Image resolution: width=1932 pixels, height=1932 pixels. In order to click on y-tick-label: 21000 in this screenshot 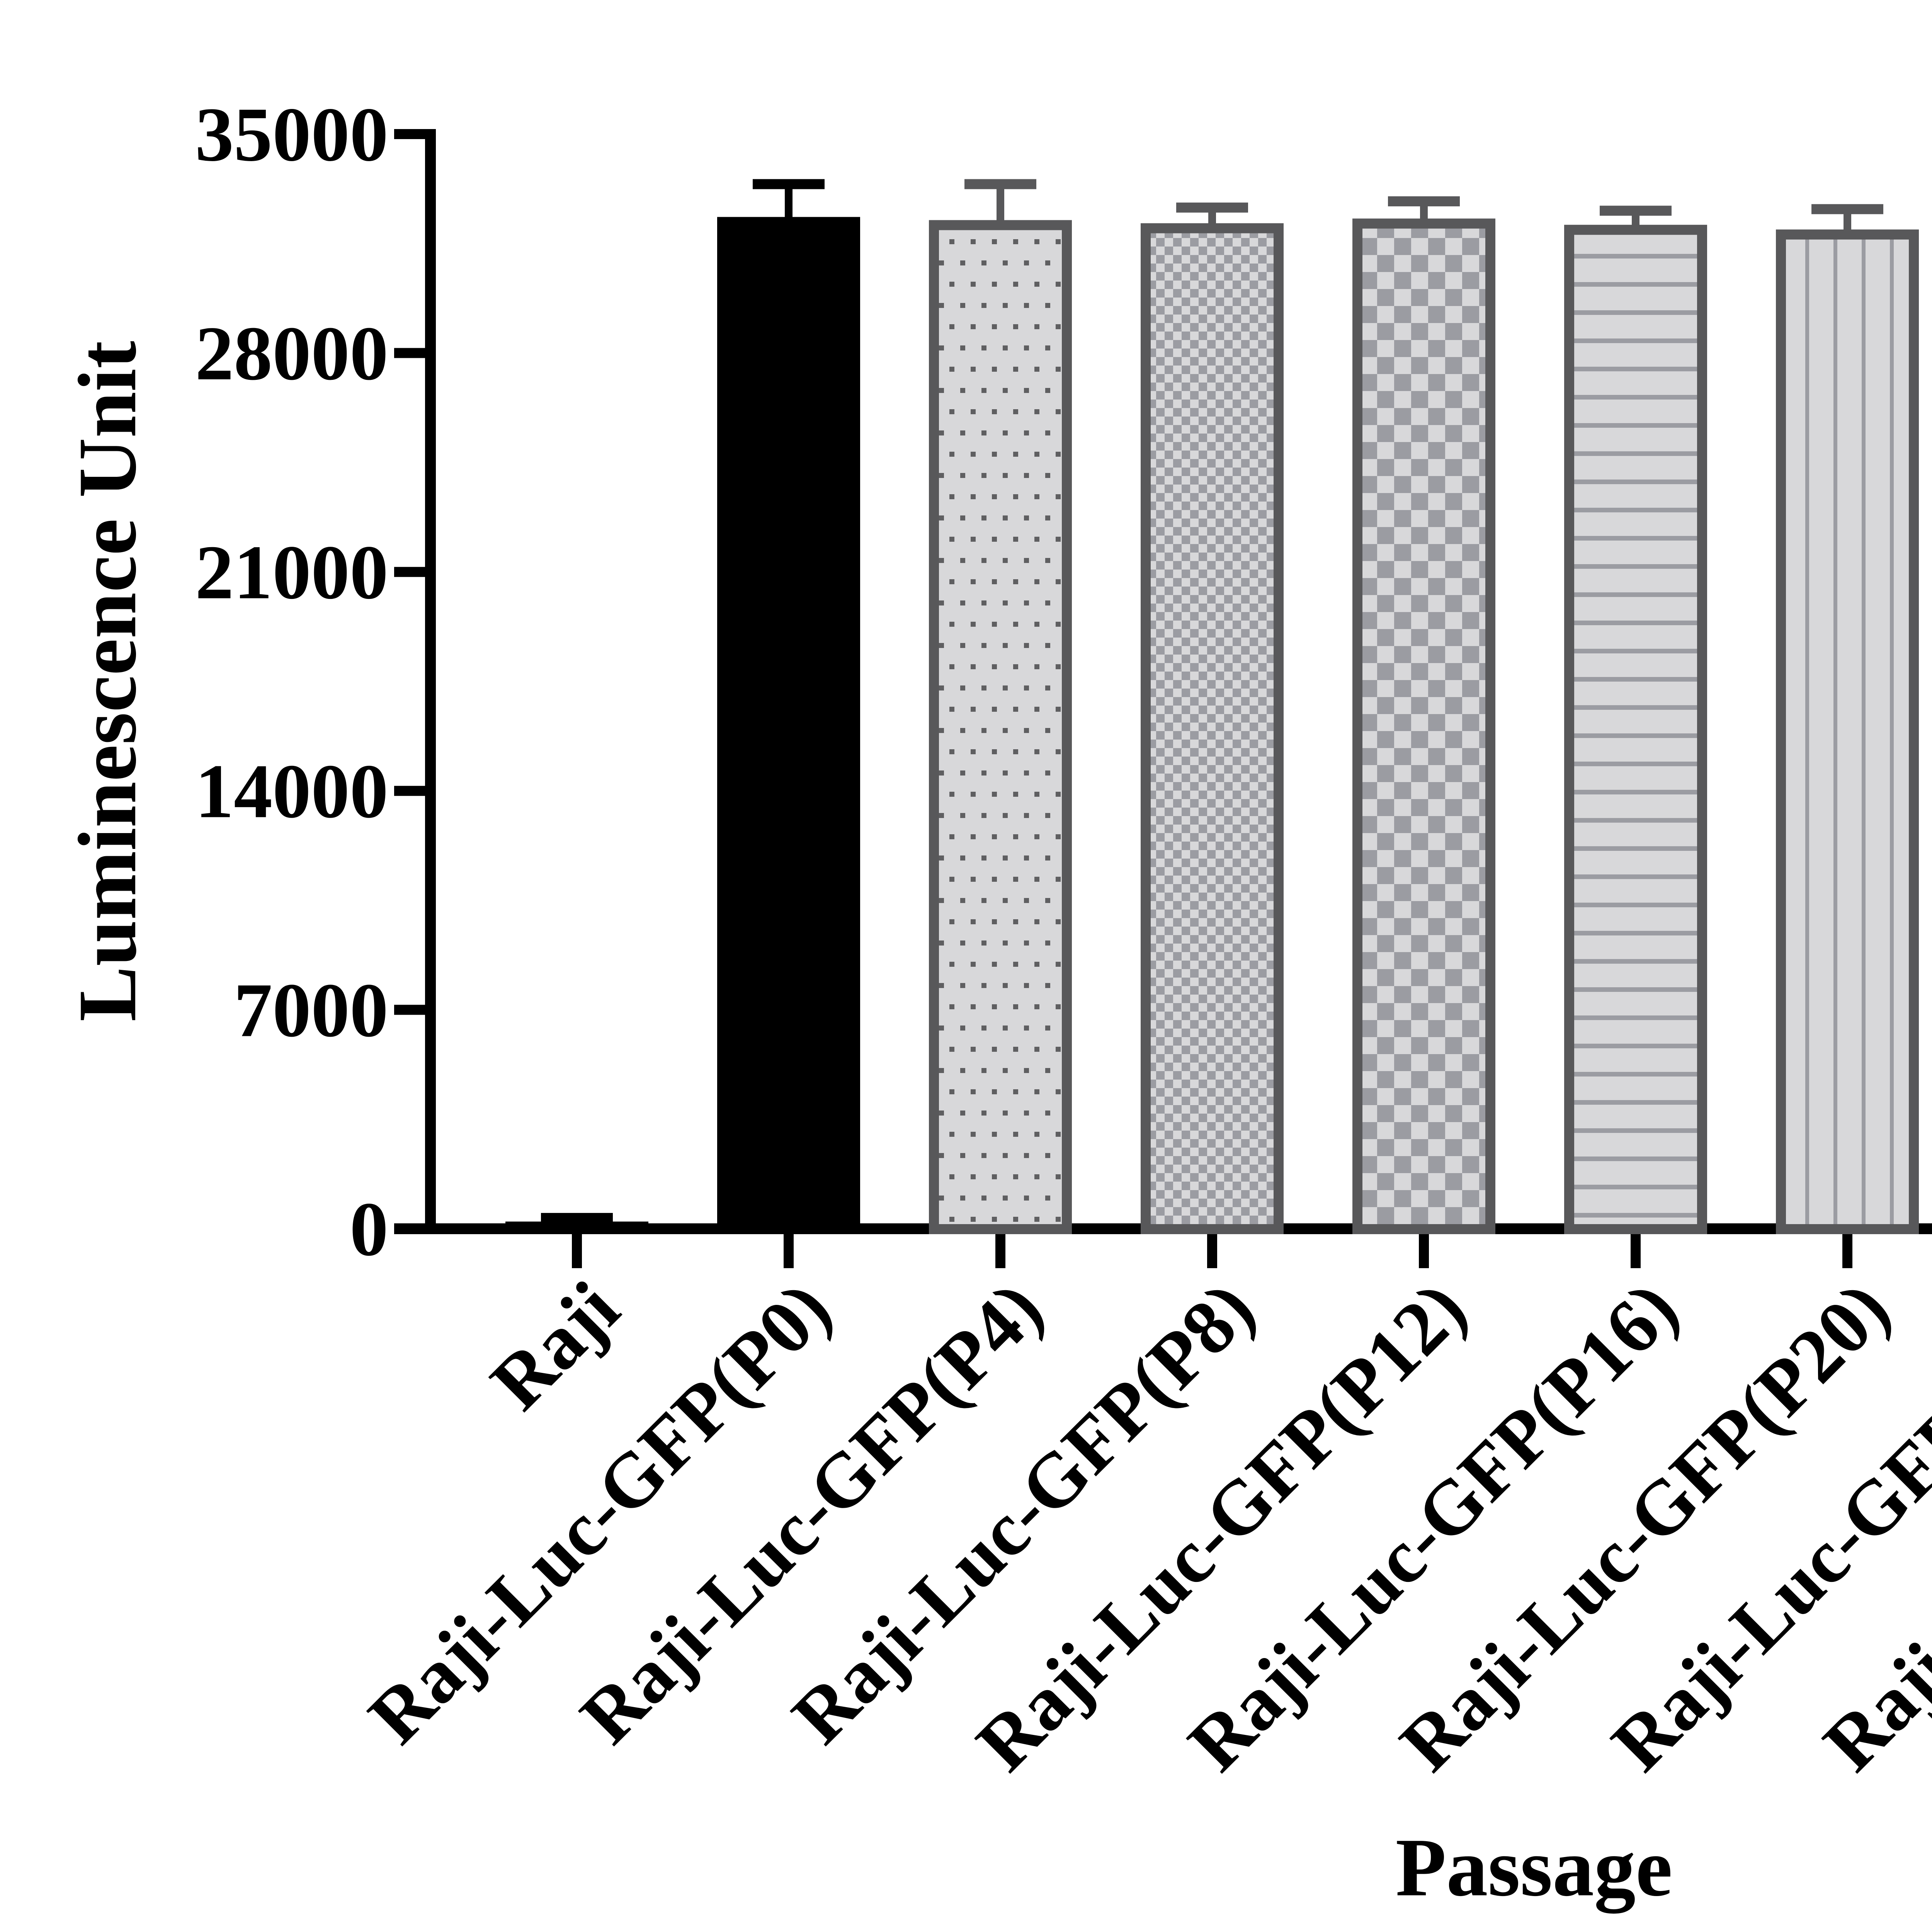, I will do `click(291, 572)`.